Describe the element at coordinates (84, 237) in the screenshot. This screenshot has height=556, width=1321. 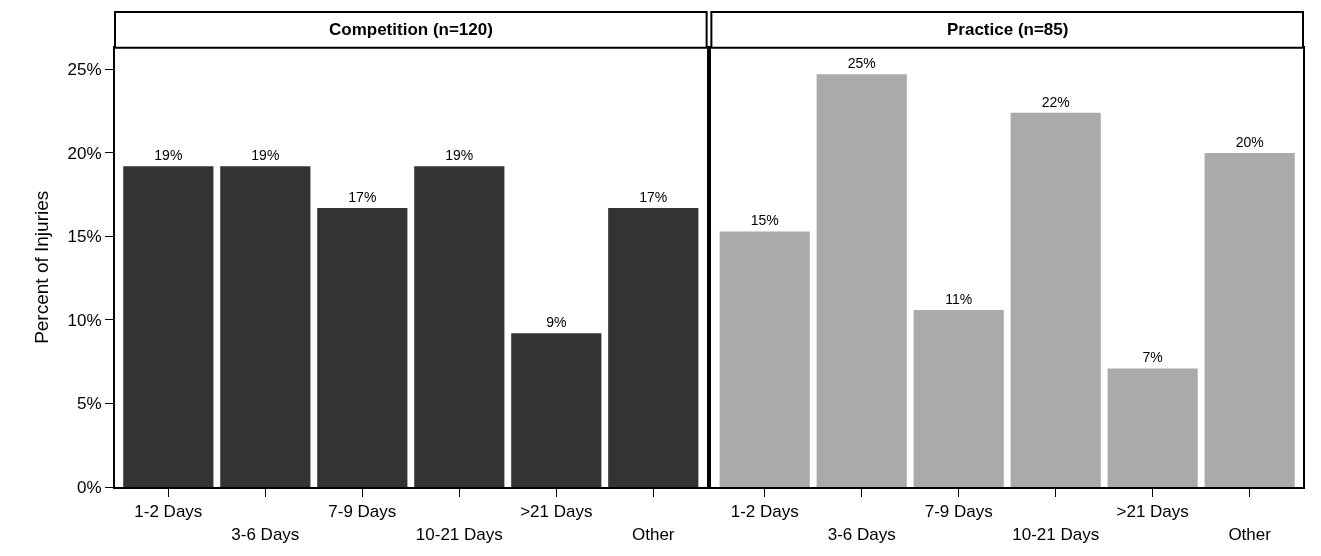
I see `y-tick-label: 15%` at that location.